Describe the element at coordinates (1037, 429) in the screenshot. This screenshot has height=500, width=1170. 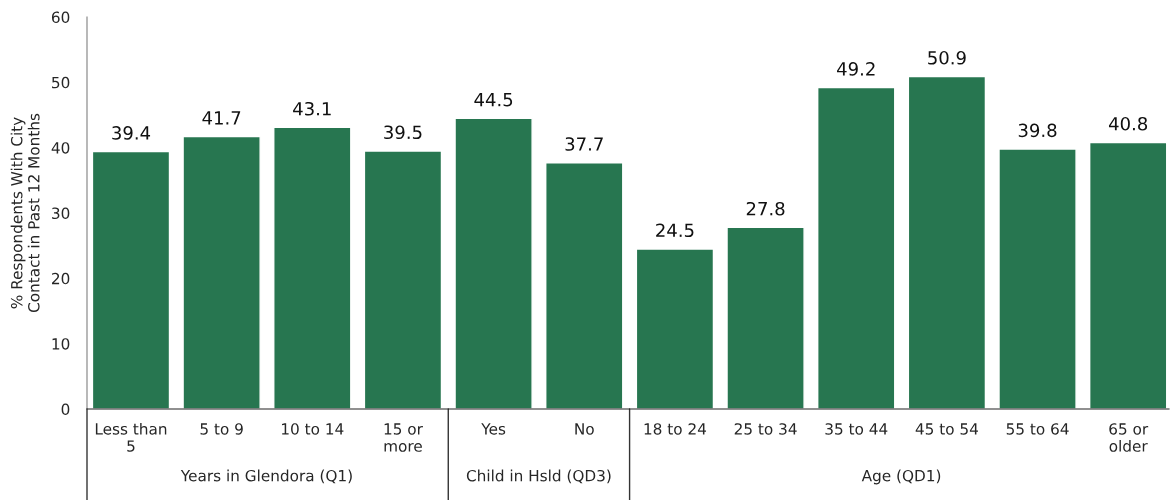
I see `x-tick-label: 55 to 64` at that location.